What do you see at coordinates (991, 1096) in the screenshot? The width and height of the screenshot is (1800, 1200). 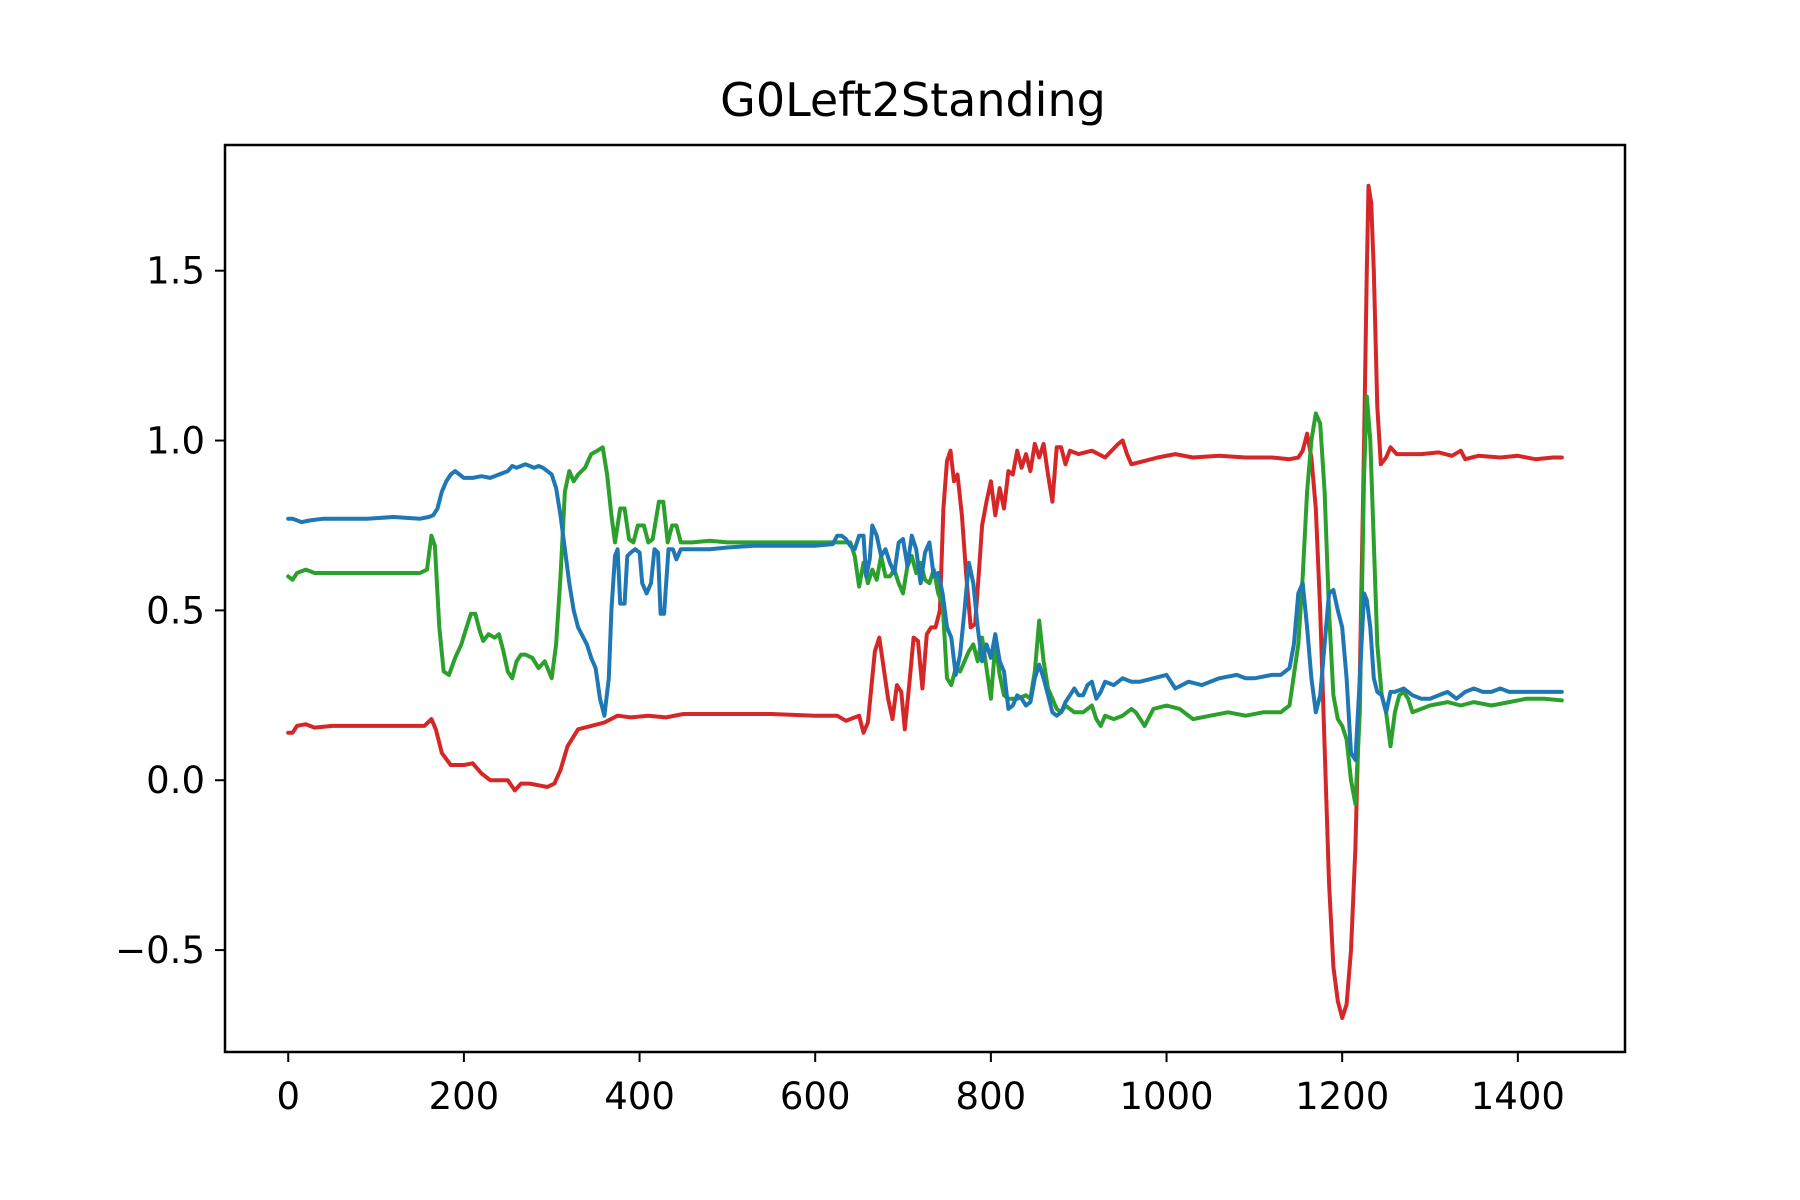 I see `x-tick-label: 800` at bounding box center [991, 1096].